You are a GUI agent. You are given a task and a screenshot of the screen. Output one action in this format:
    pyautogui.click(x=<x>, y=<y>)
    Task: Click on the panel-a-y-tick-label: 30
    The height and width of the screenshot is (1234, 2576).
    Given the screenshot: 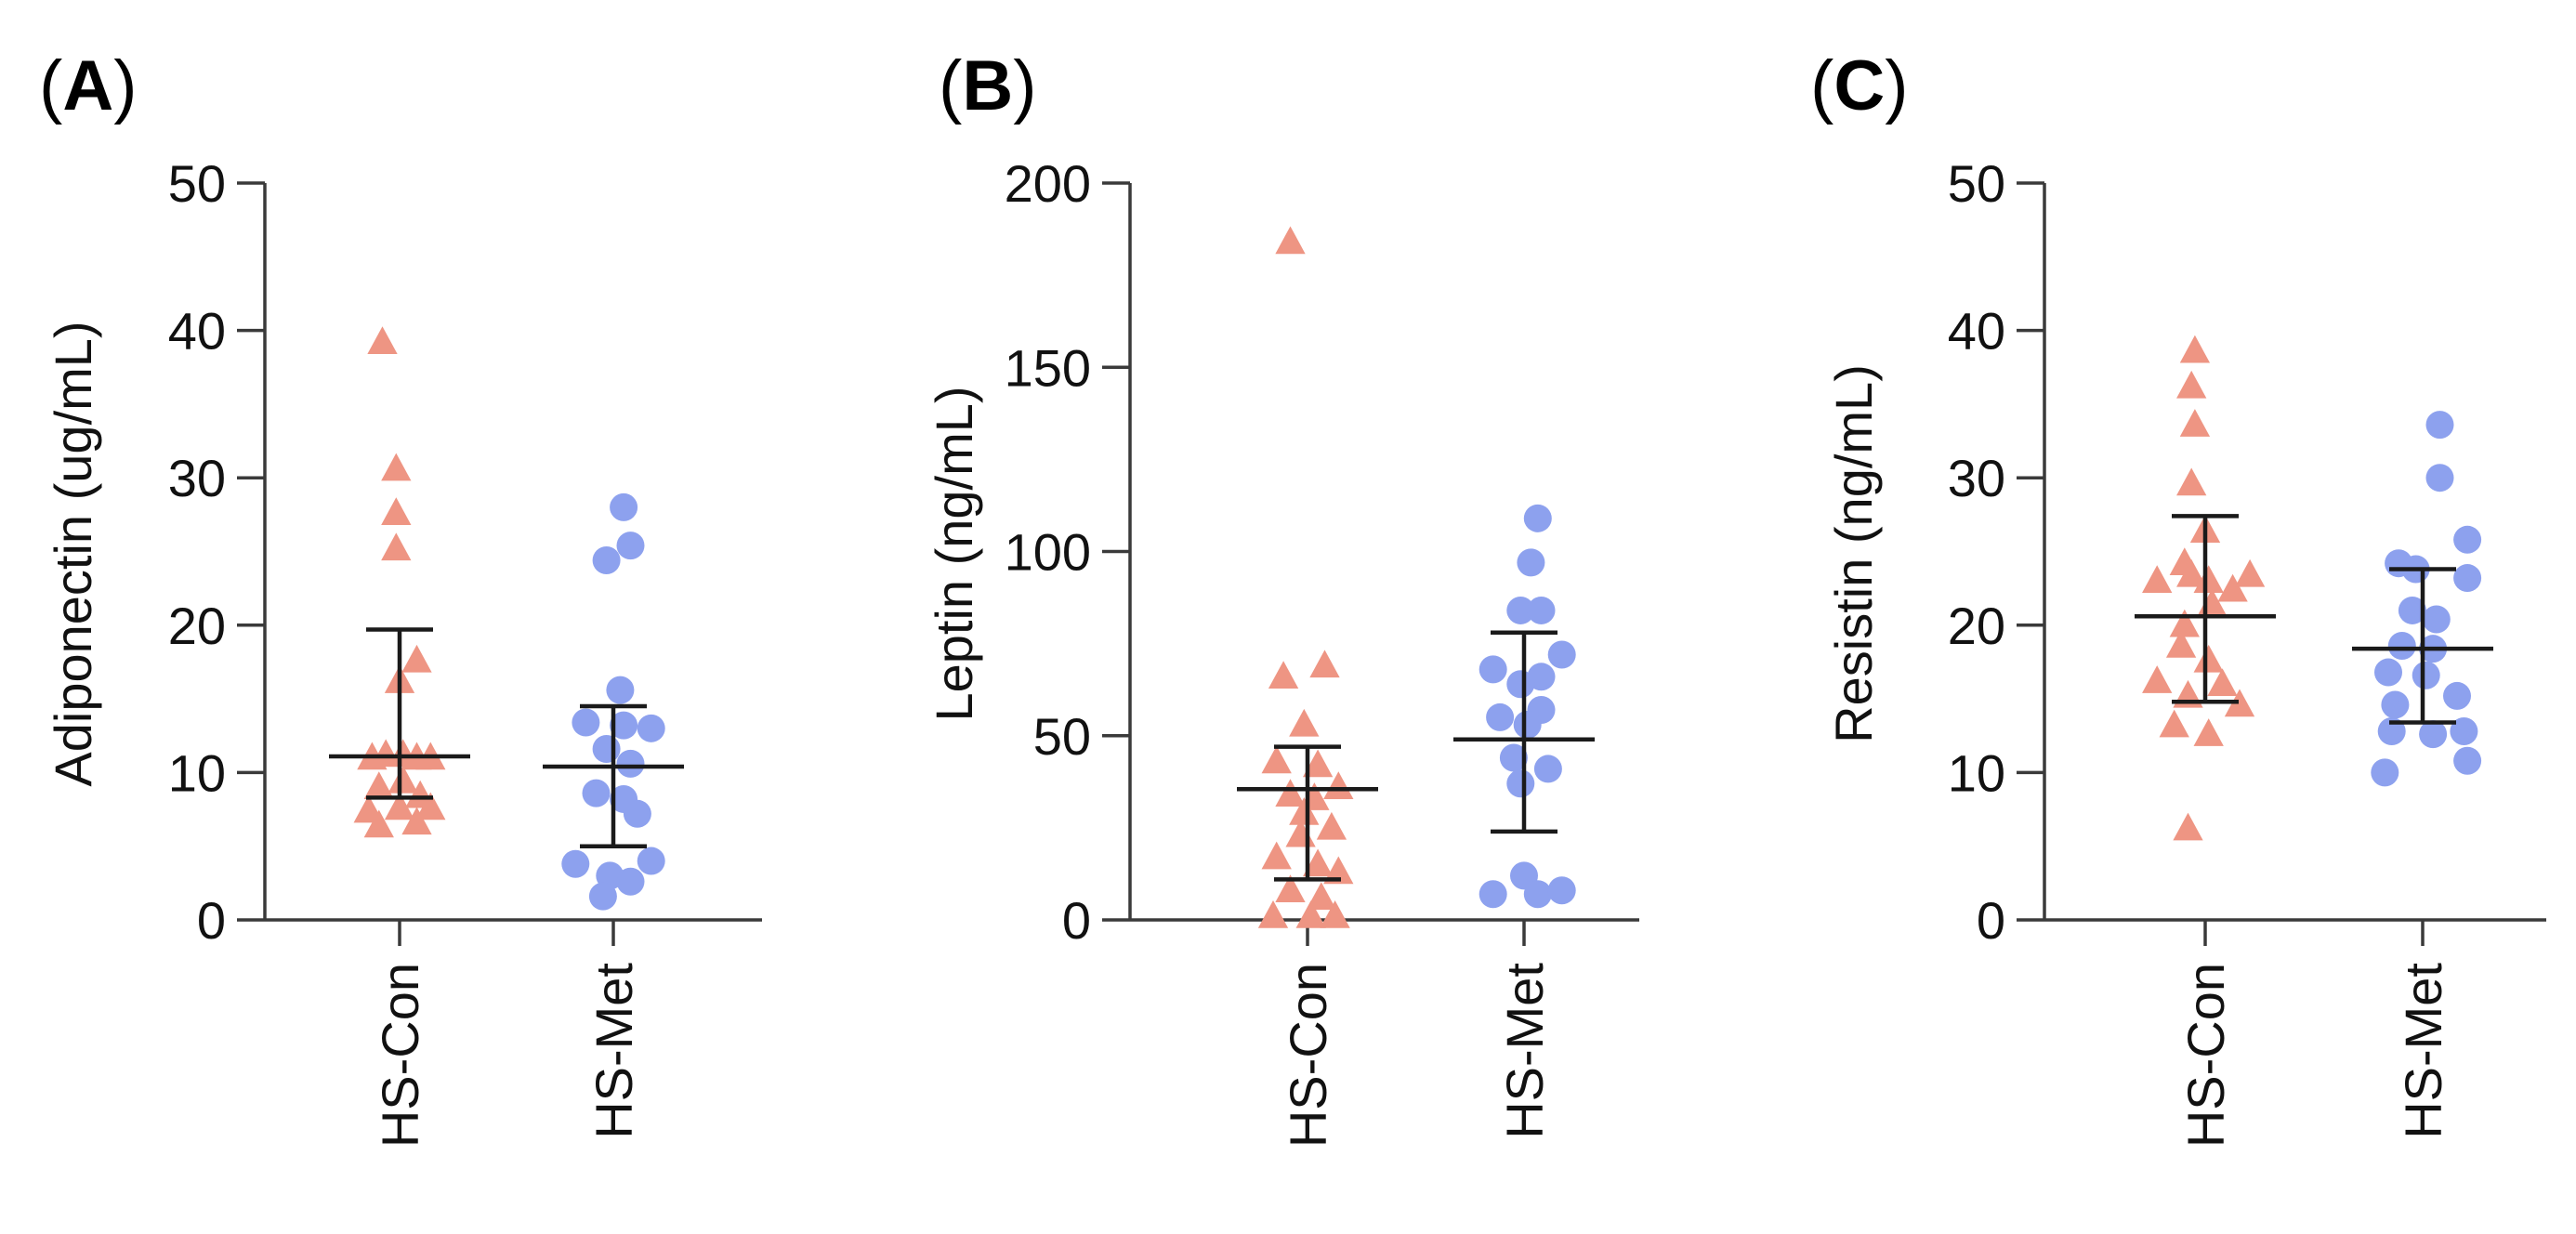 What is the action you would take?
    pyautogui.click(x=197, y=478)
    